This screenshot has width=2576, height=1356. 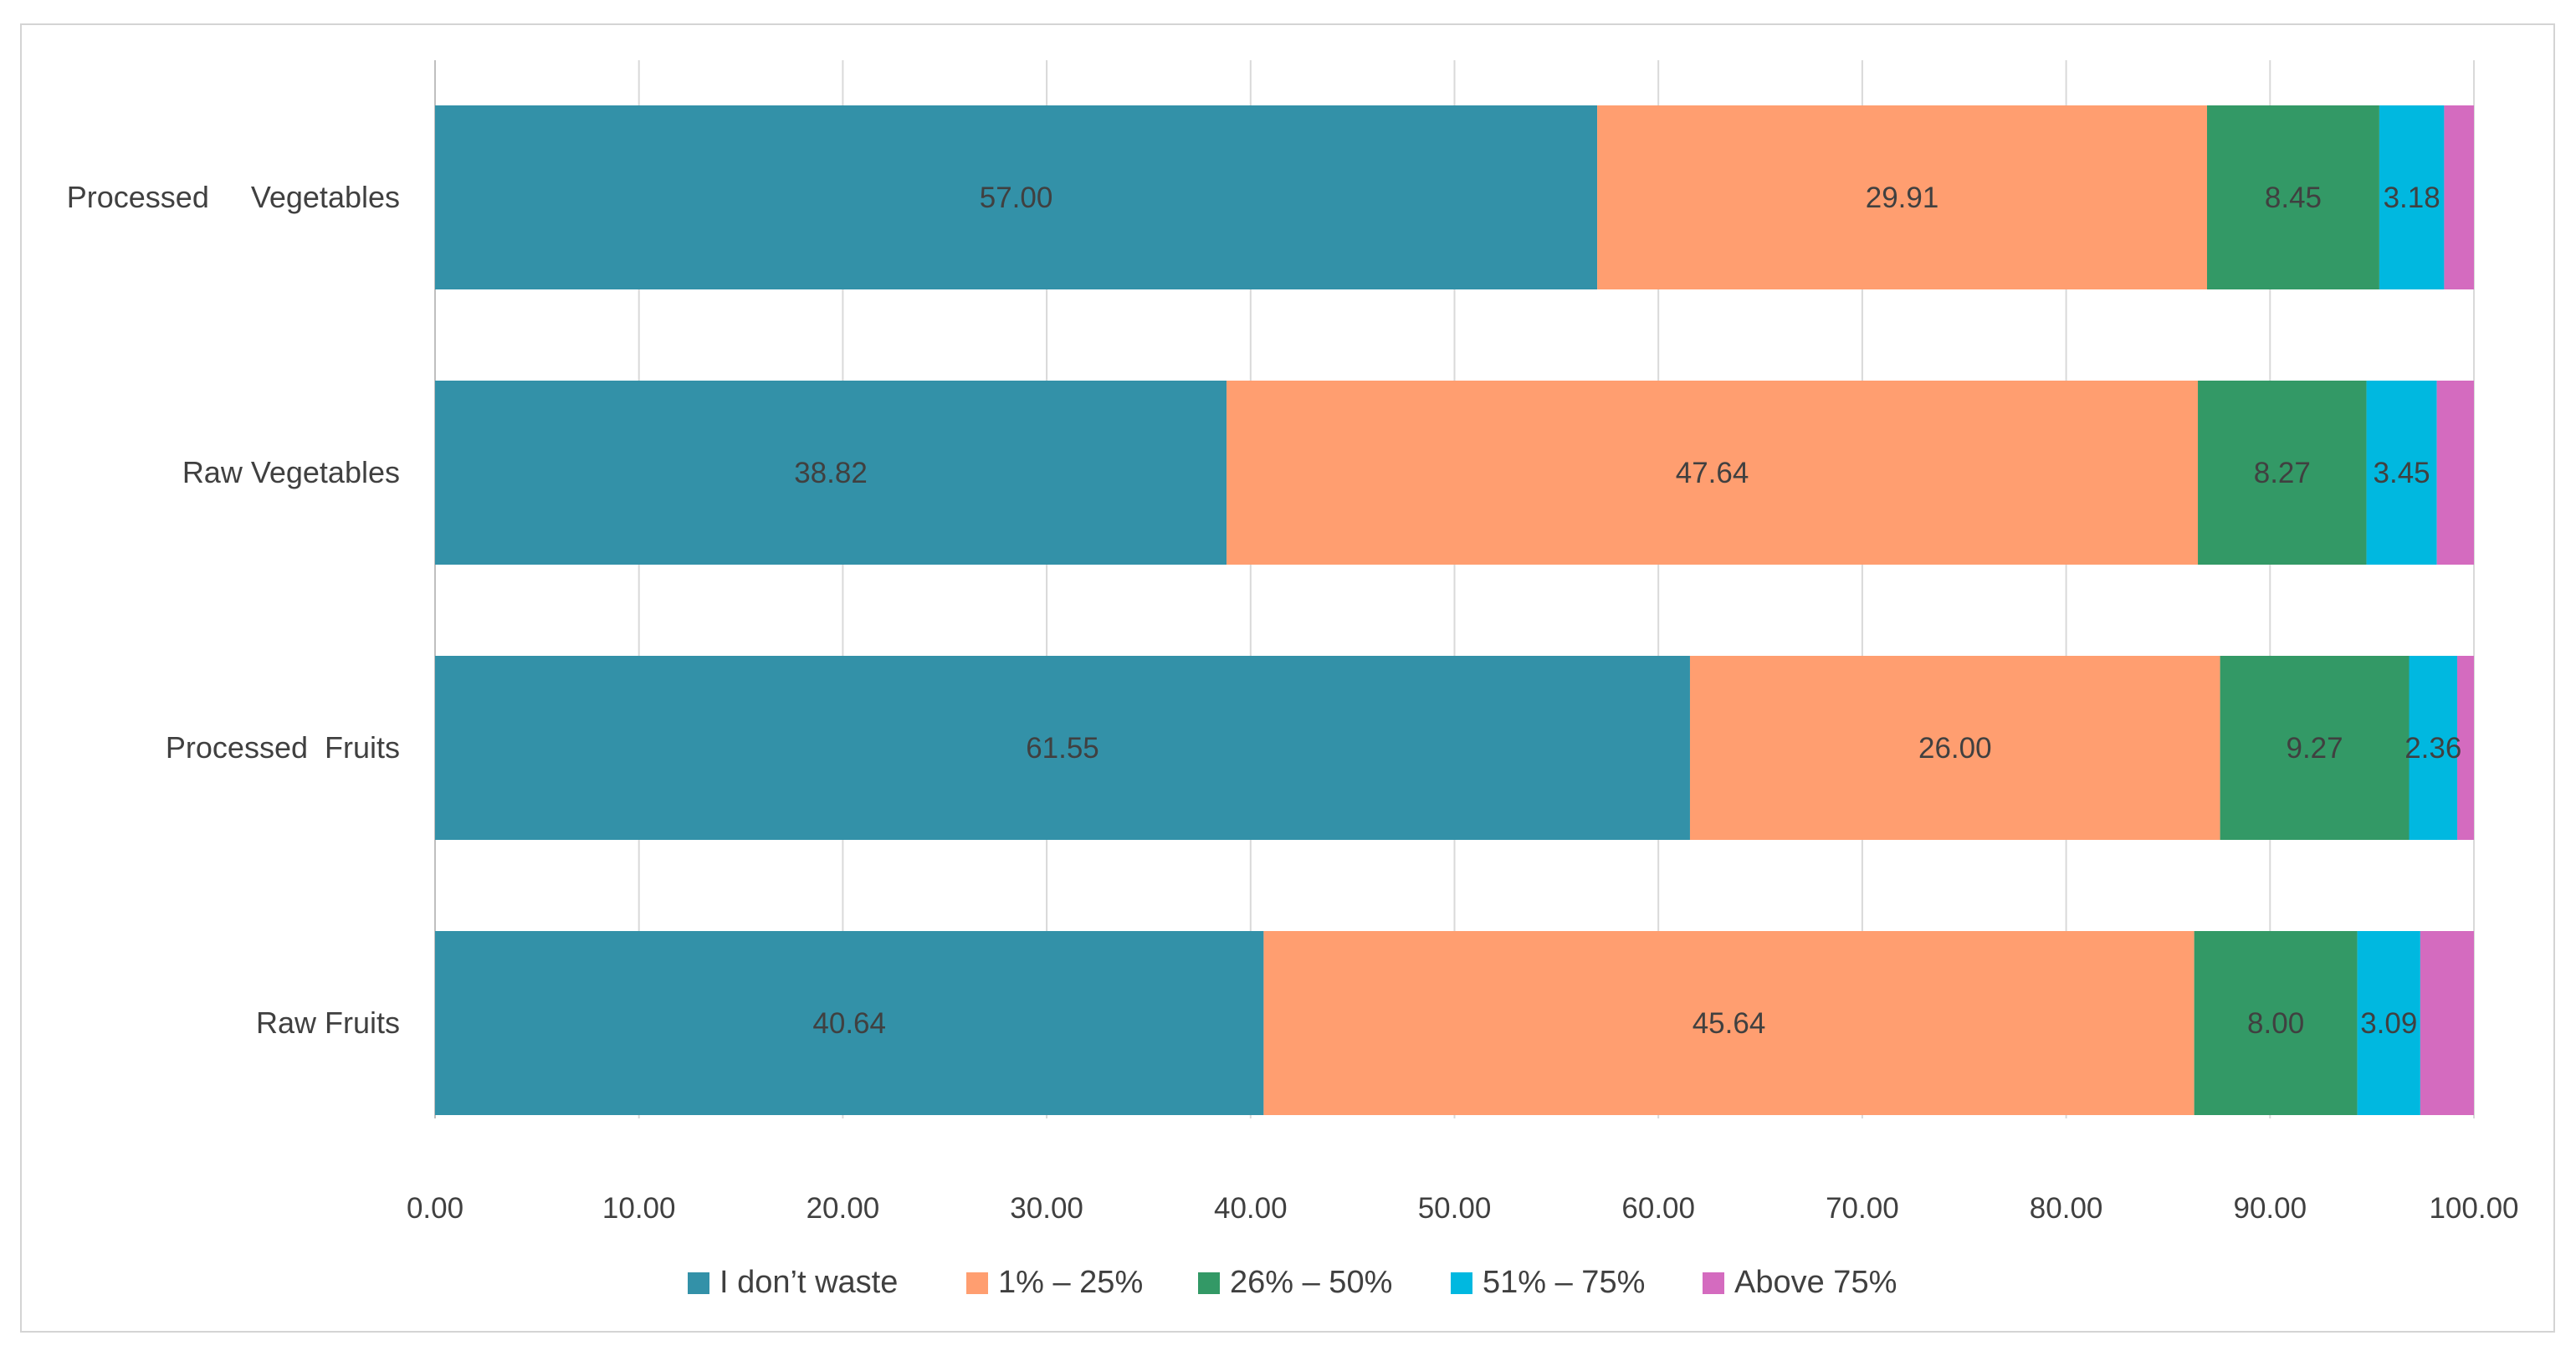 I want to click on data-label: 9.27, so click(x=2315, y=748).